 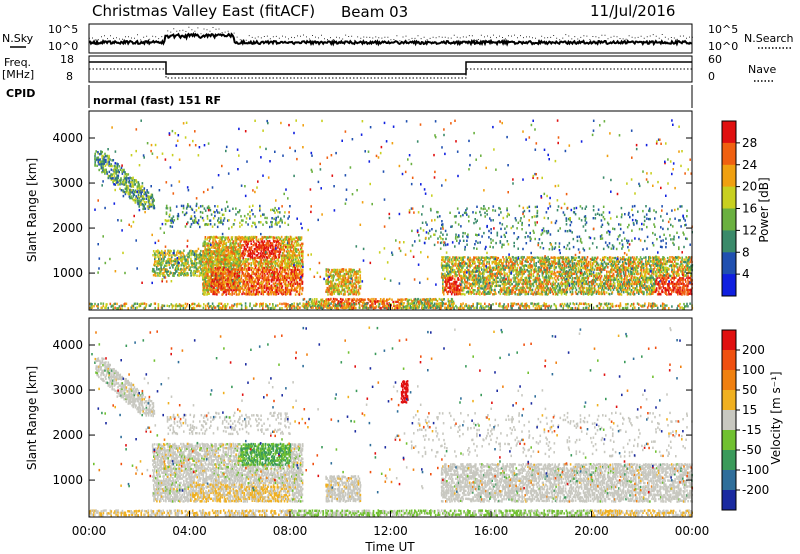 I want to click on freq-tick-low: 8, so click(x=69, y=76).